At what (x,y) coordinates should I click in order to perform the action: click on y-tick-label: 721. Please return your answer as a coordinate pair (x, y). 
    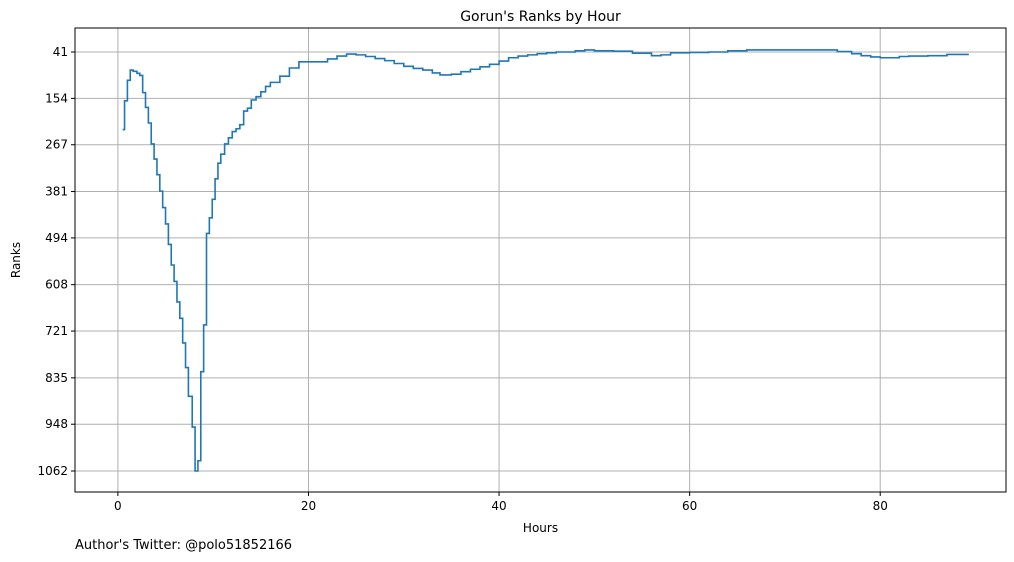
    Looking at the image, I should click on (56, 331).